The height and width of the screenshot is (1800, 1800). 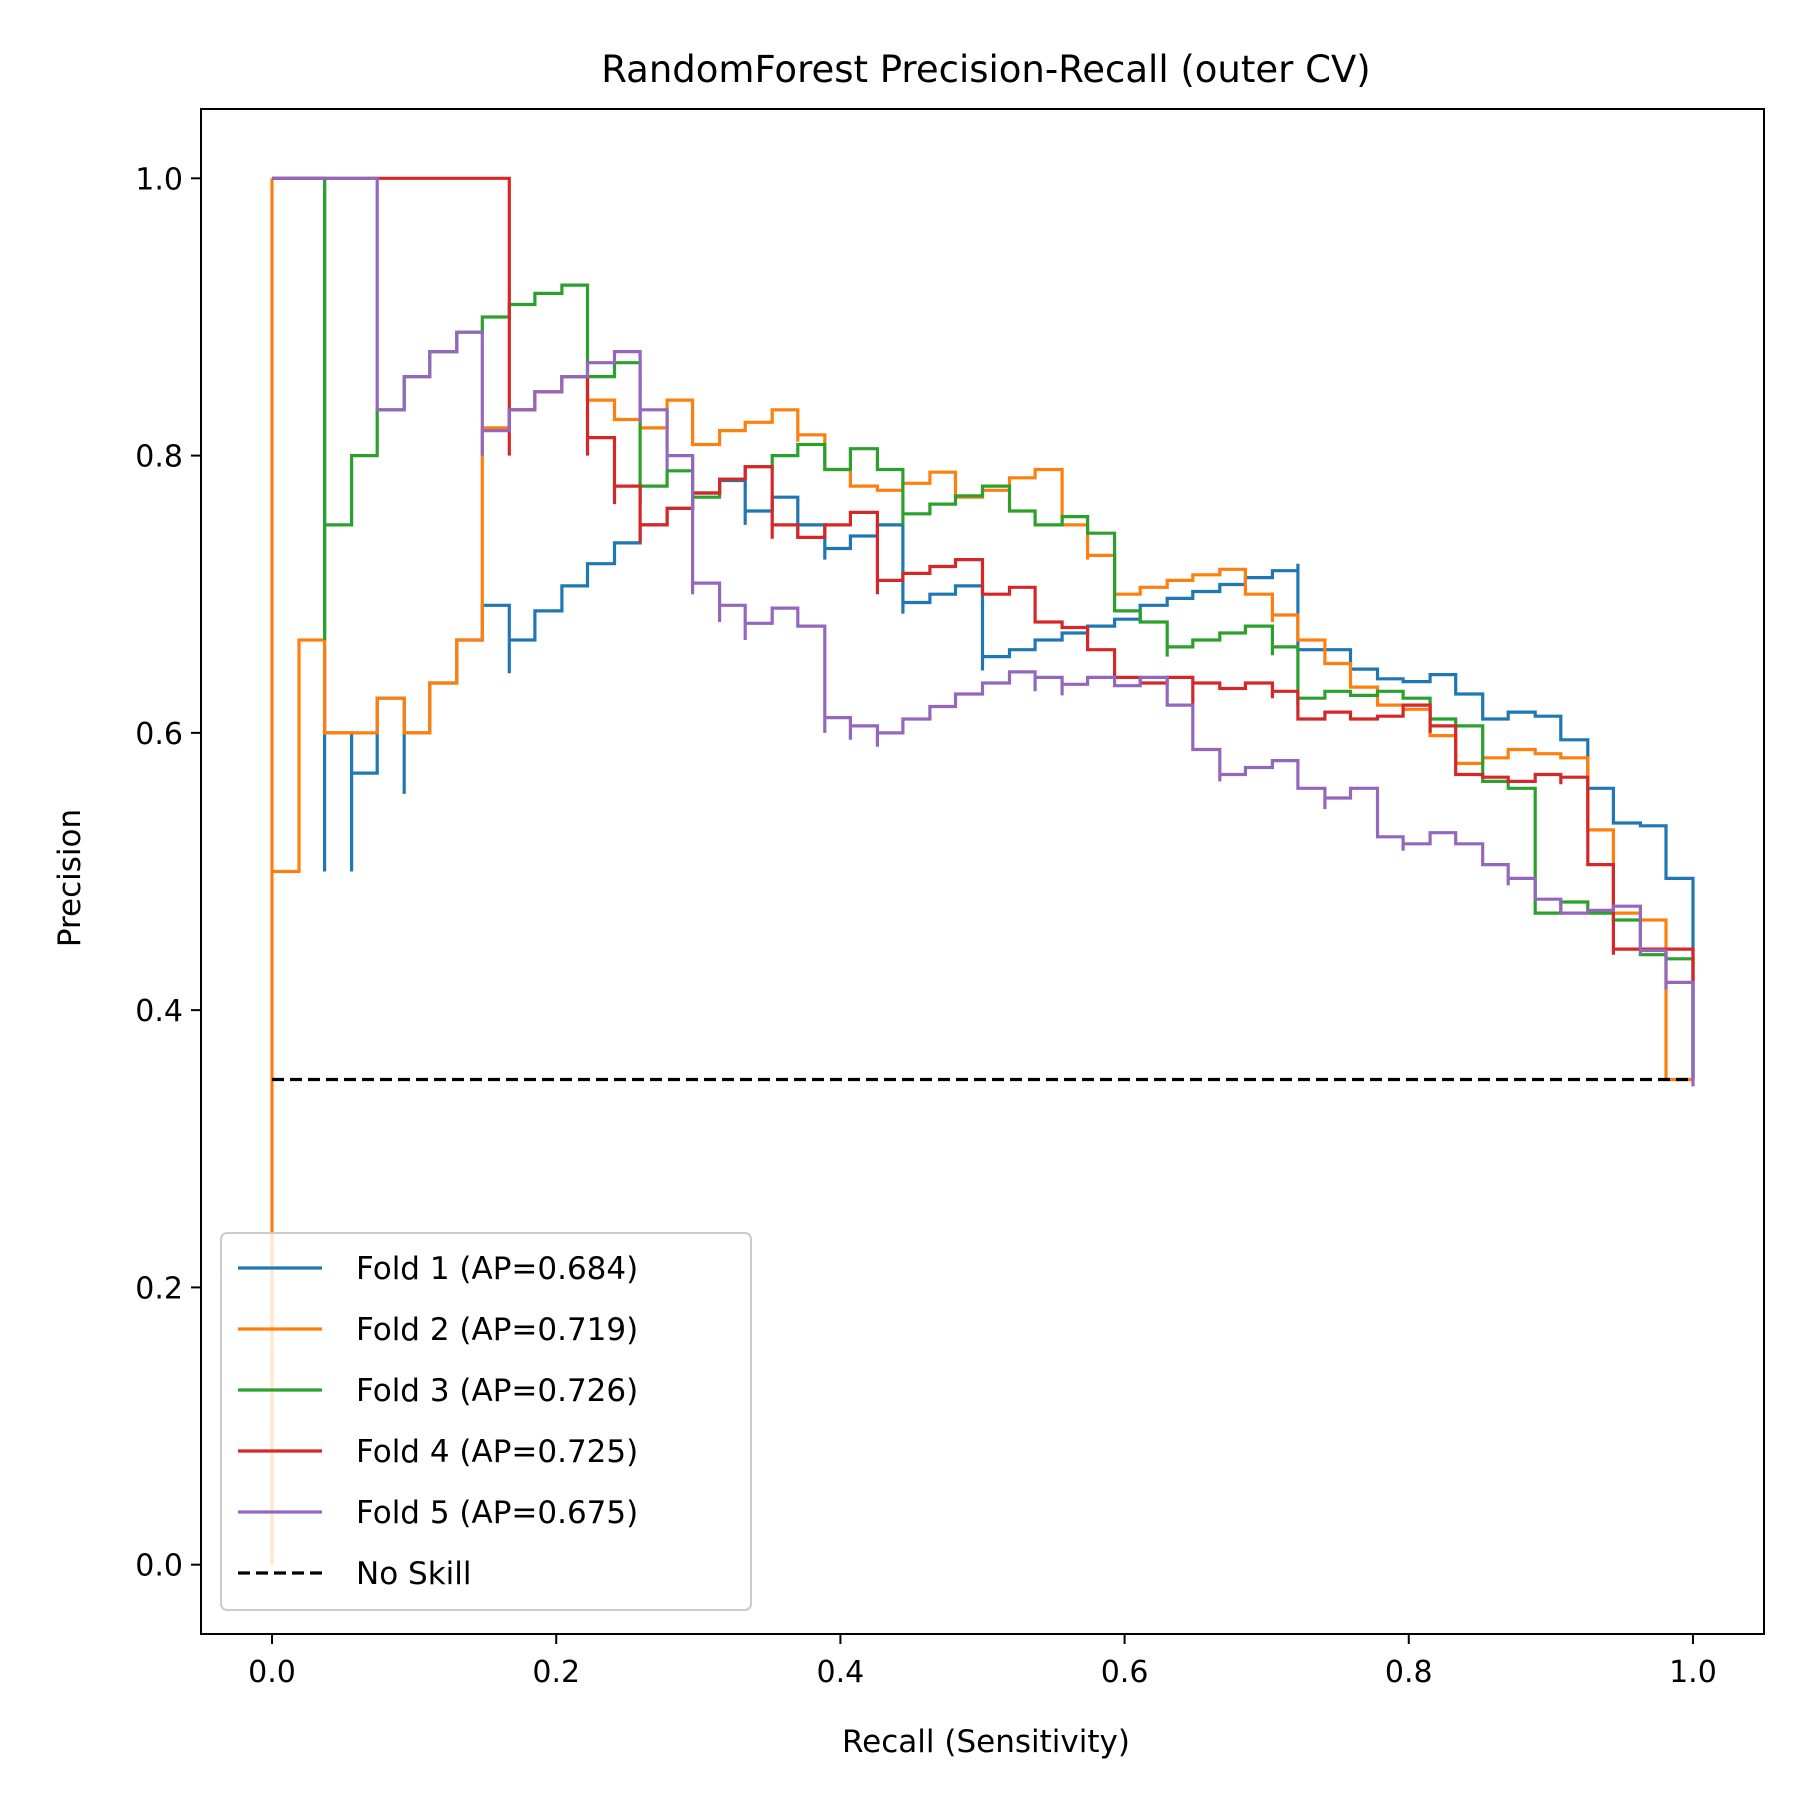 What do you see at coordinates (159, 1011) in the screenshot?
I see `y-tick-label: 0.4` at bounding box center [159, 1011].